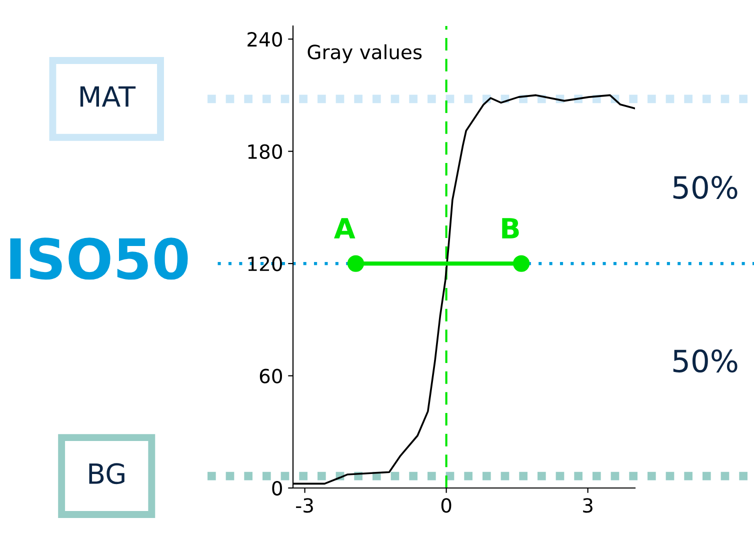  Describe the element at coordinates (446, 505) in the screenshot. I see `x-tick-label: 0` at that location.